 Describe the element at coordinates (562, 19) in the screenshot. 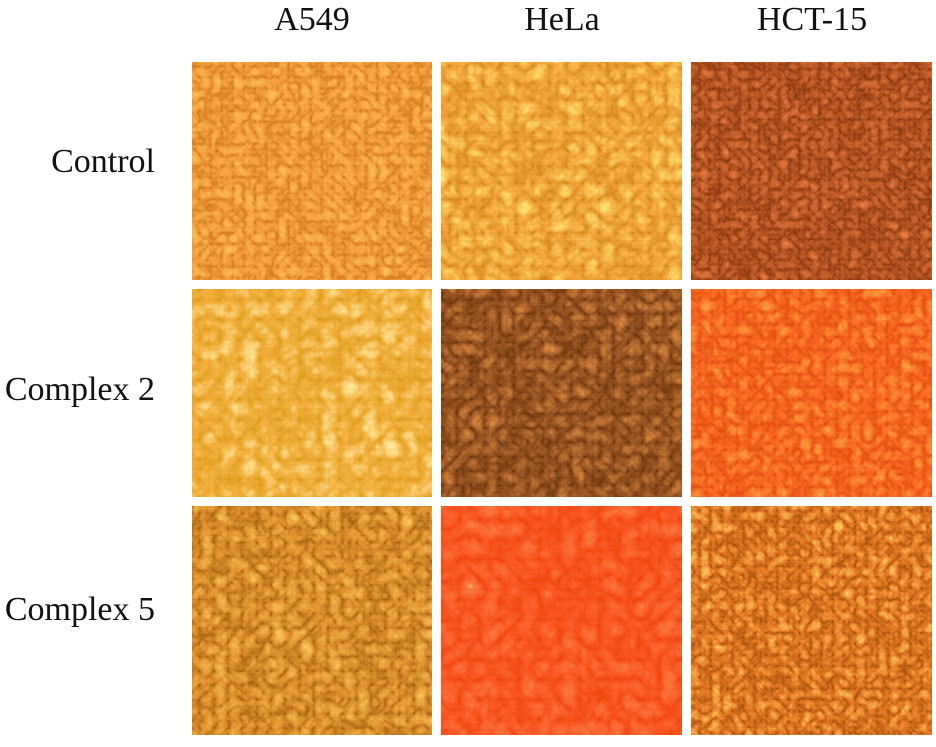

I see `column-label: HeLa` at that location.